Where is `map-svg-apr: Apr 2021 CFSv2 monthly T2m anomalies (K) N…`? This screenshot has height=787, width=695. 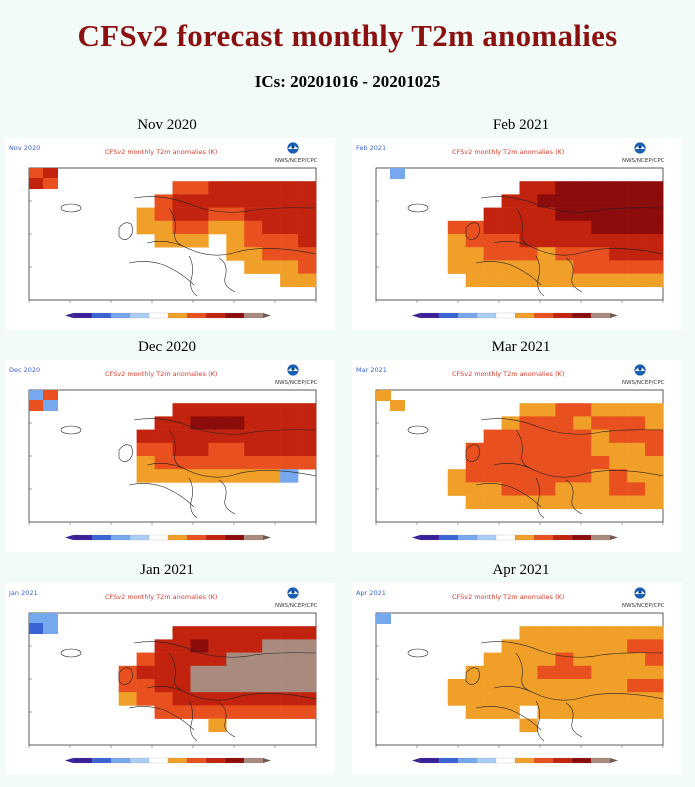 map-svg-apr: Apr 2021 CFSv2 monthly T2m anomalies (K) N… is located at coordinates (510, 675).